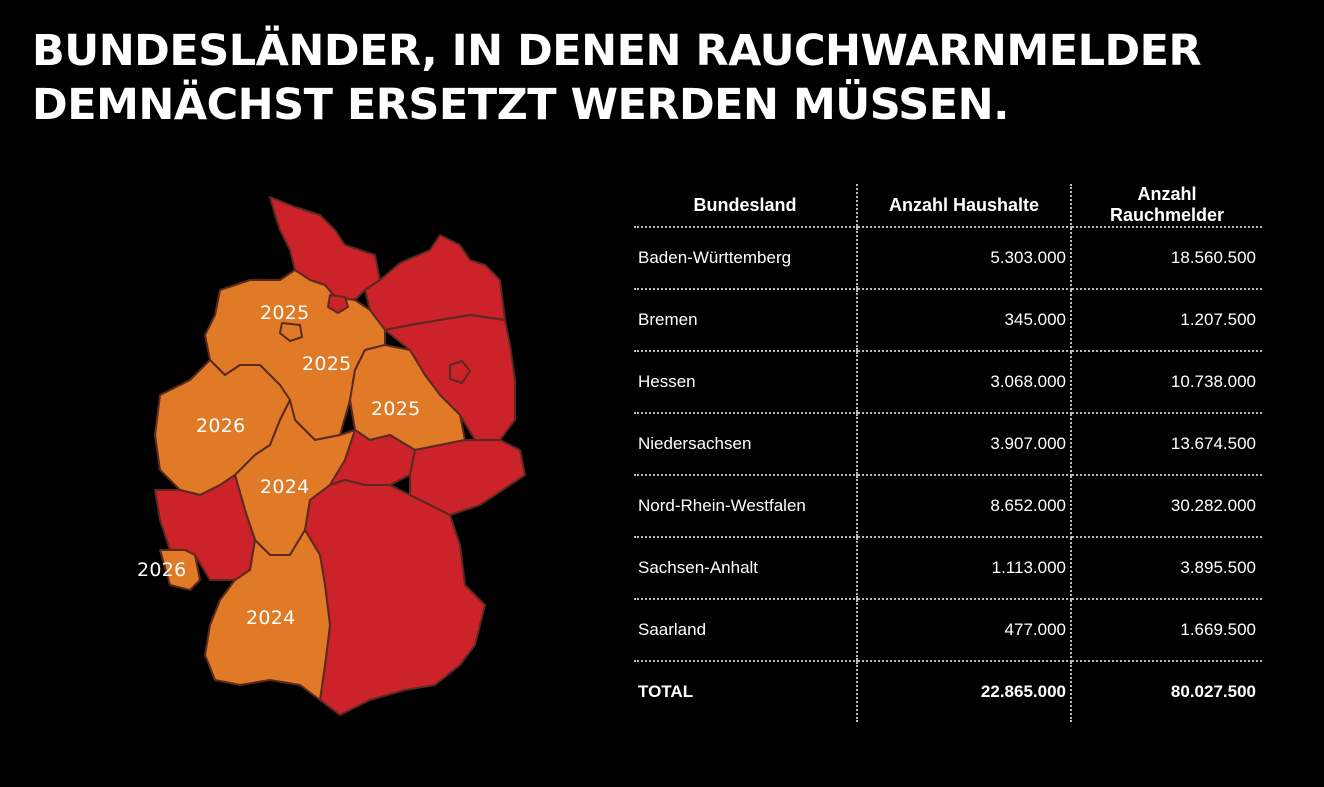  What do you see at coordinates (964, 568) in the screenshot?
I see `cell-haushalte: 1.113.000` at bounding box center [964, 568].